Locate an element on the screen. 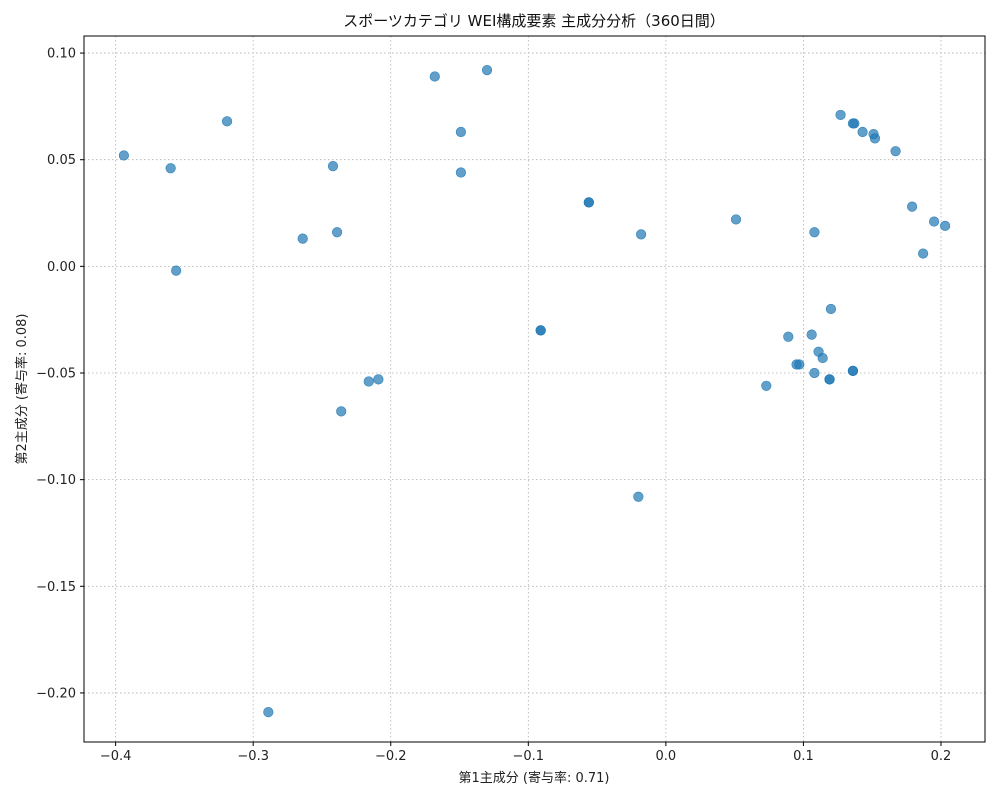 Image resolution: width=1000 pixels, height=800 pixels. x-axis: −0.4 −0.3 −0.2 −0.1 0.0 0.1 0.2 is located at coordinates (525, 753).